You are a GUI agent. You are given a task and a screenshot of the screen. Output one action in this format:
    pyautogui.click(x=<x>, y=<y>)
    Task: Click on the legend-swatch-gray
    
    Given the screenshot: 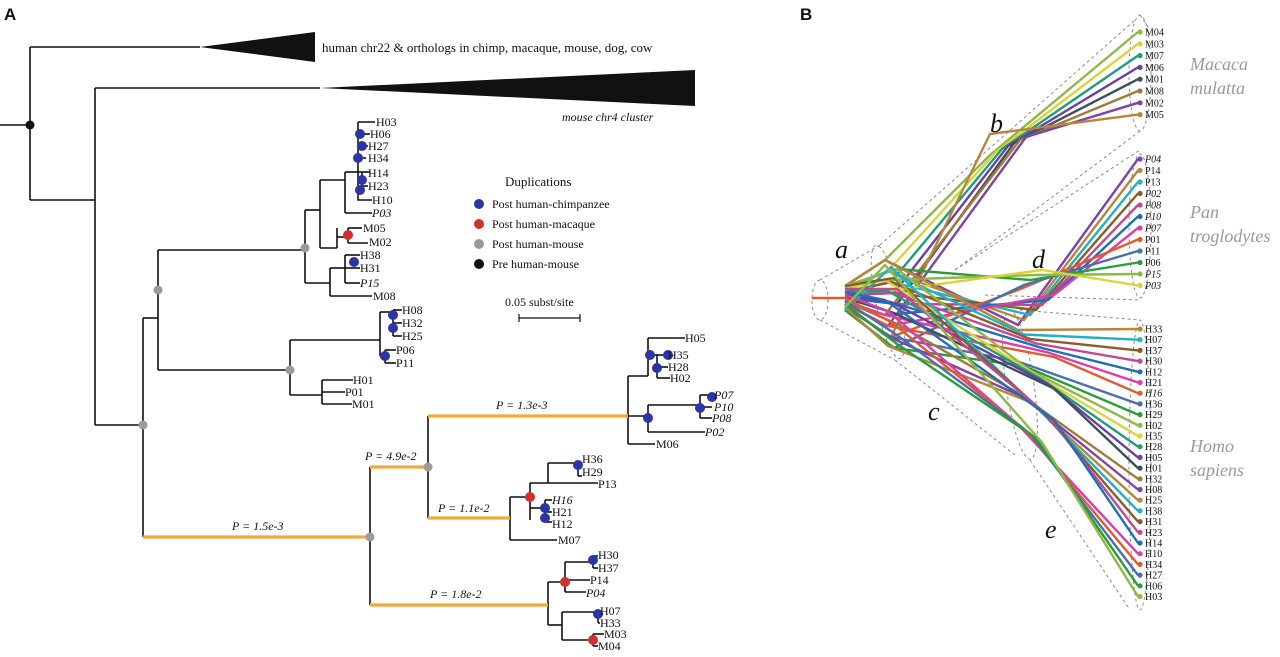 What is the action you would take?
    pyautogui.click(x=479, y=244)
    